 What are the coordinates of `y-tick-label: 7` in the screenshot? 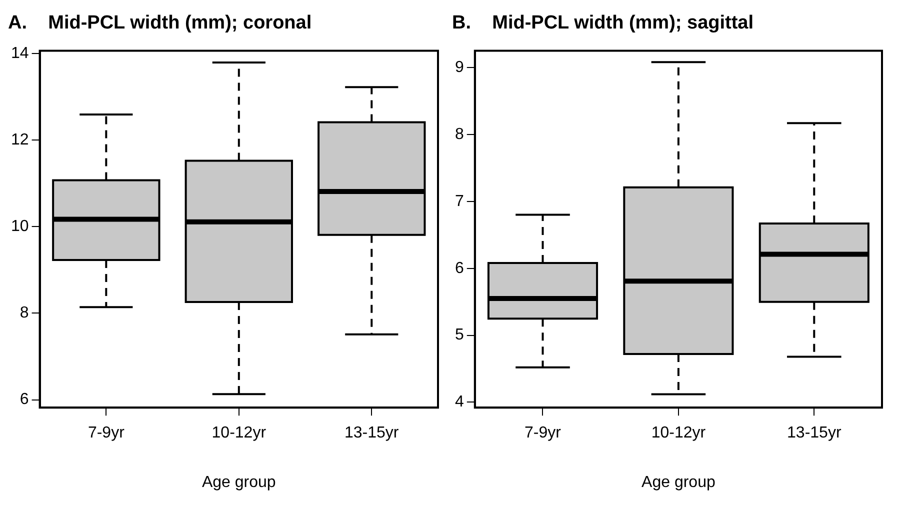 It's located at (459, 201).